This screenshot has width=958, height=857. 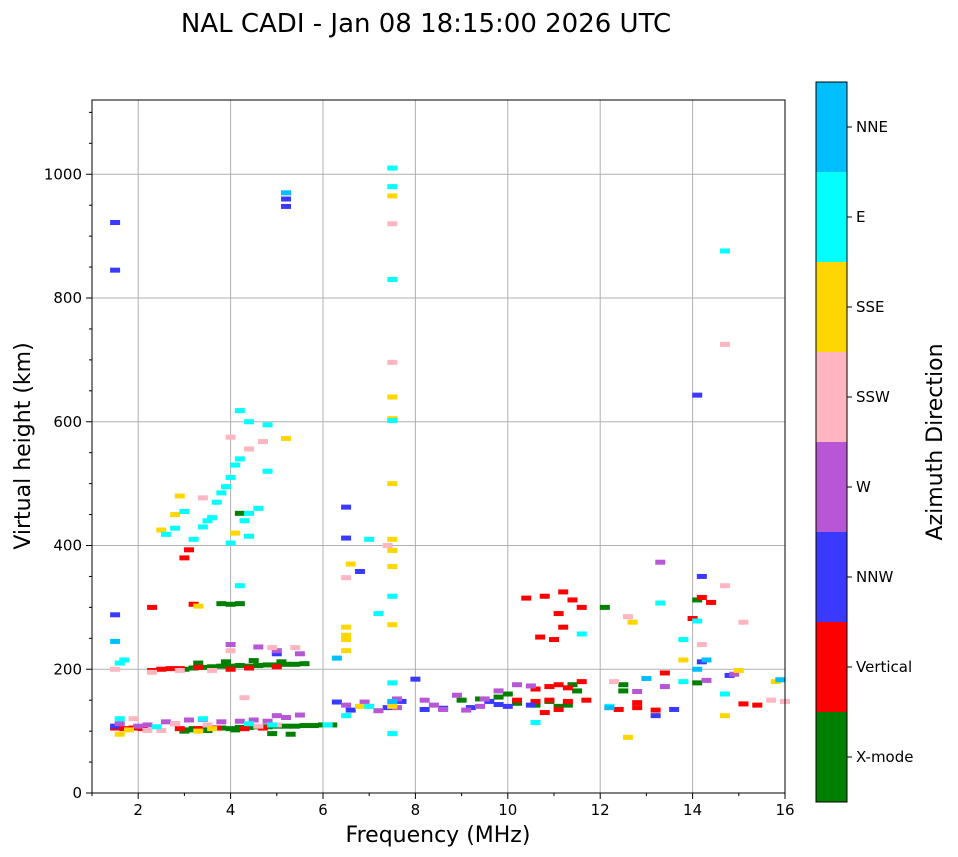 I want to click on y-tick-label: 0, so click(x=77, y=793).